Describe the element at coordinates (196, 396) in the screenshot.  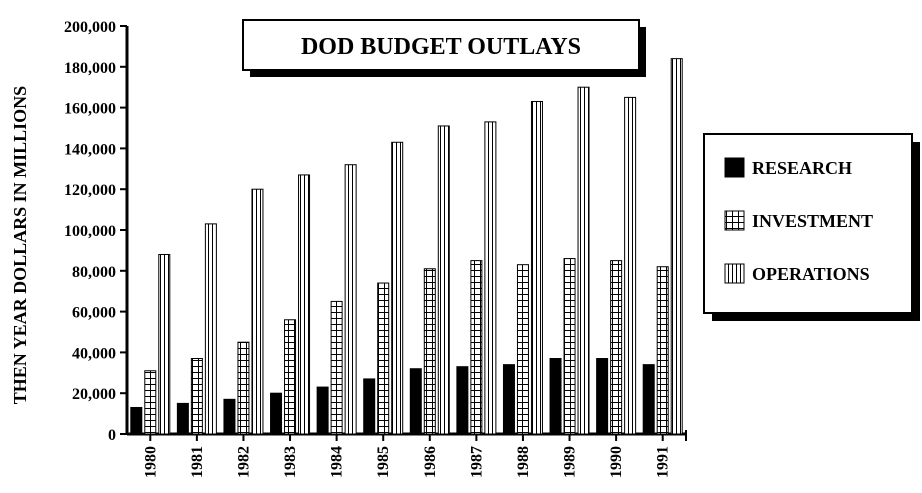
I see `bar-investment-1981` at that location.